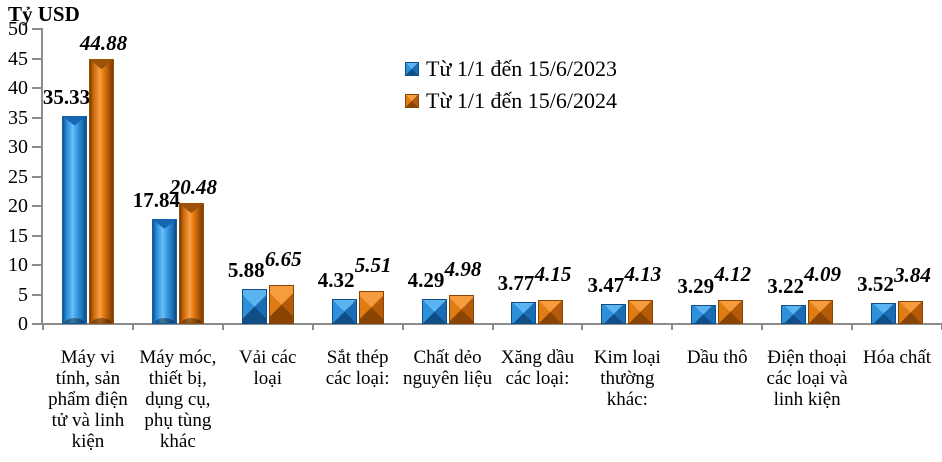 This screenshot has height=462, width=942. I want to click on bar-value-label: 4.15, so click(553, 273).